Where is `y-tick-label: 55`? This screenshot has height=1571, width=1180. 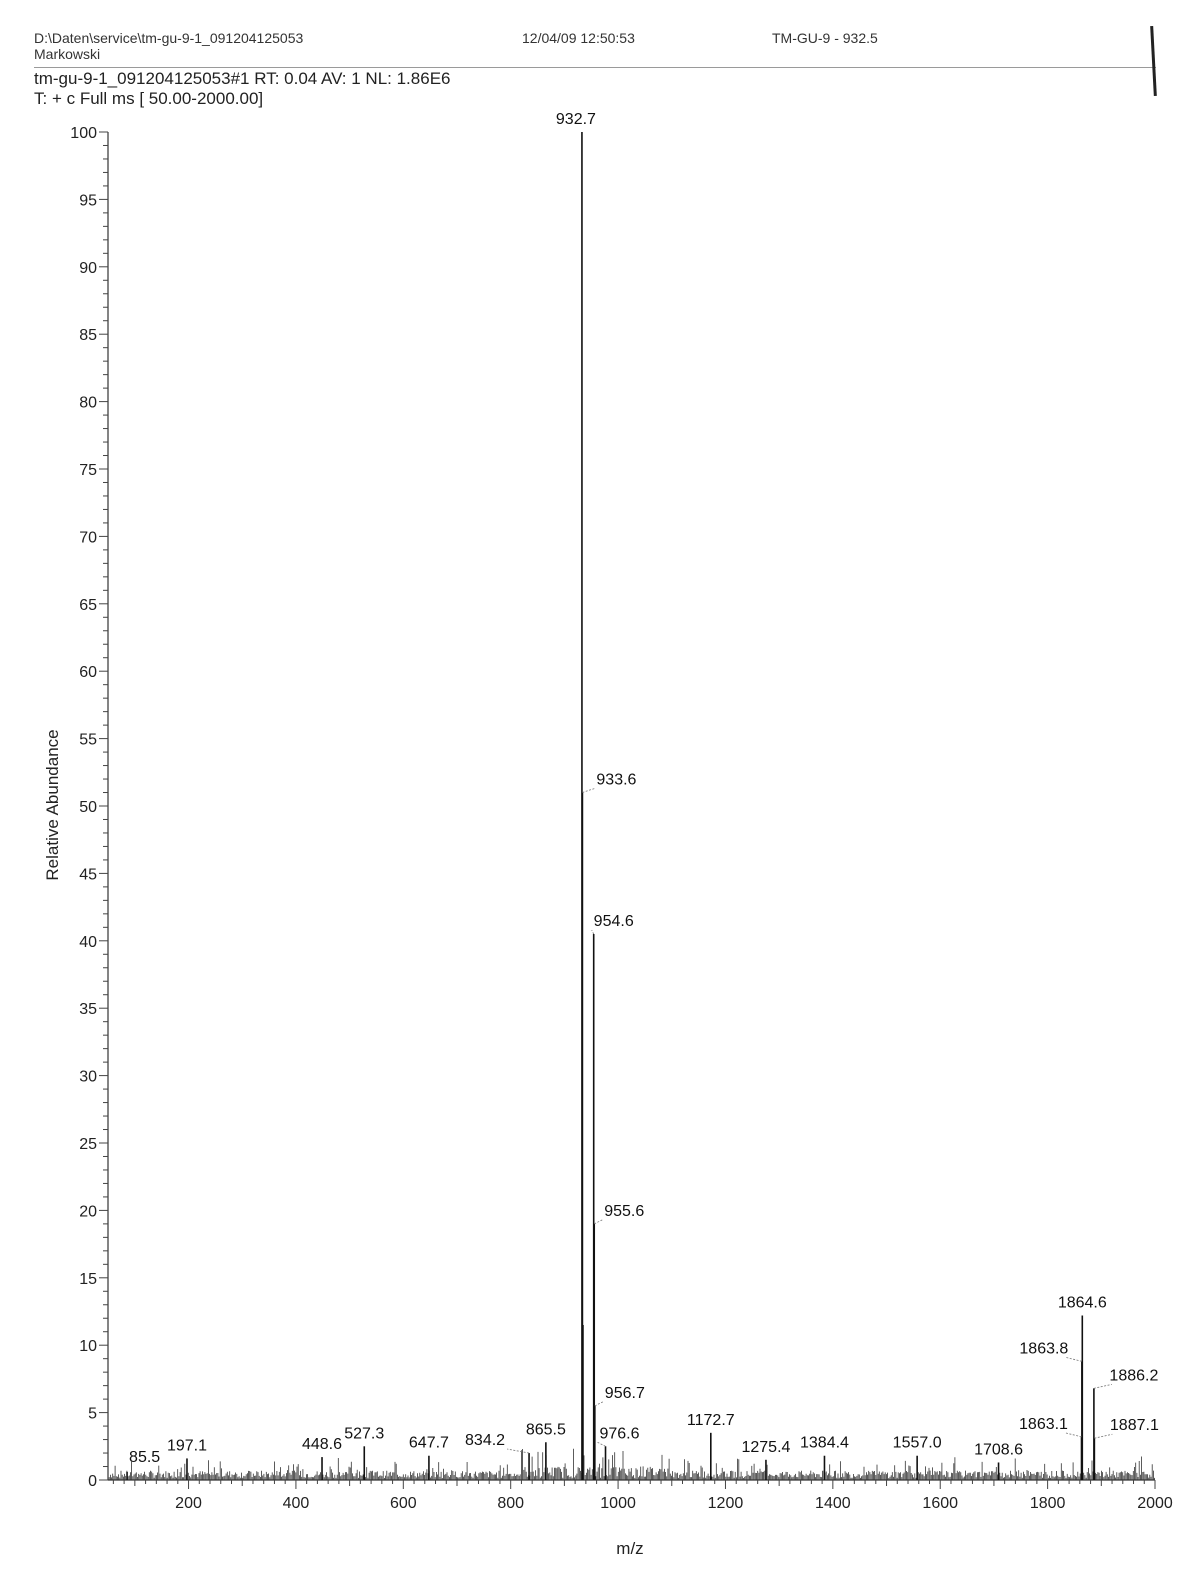
y-tick-label: 55 is located at coordinates (88, 740).